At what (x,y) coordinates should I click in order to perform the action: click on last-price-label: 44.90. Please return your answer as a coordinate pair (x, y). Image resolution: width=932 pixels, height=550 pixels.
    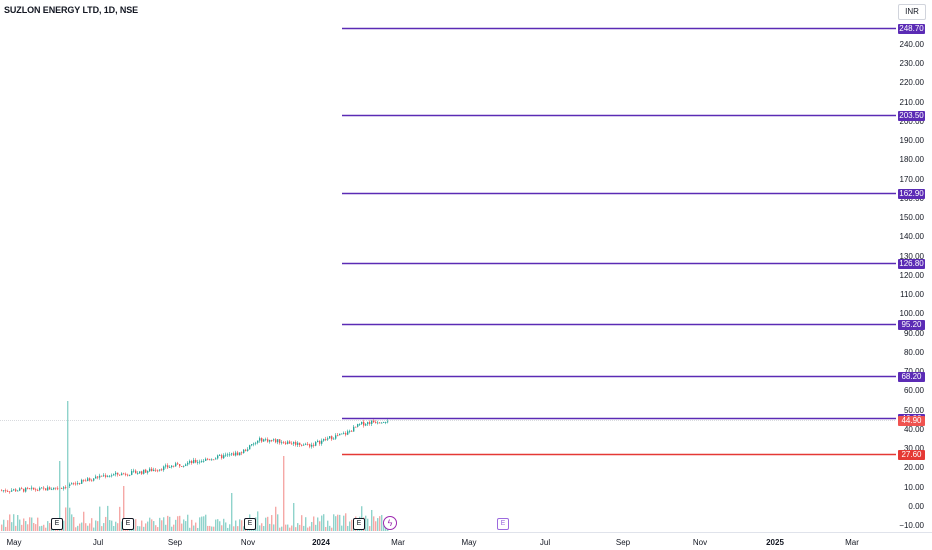
    Looking at the image, I should click on (911, 420).